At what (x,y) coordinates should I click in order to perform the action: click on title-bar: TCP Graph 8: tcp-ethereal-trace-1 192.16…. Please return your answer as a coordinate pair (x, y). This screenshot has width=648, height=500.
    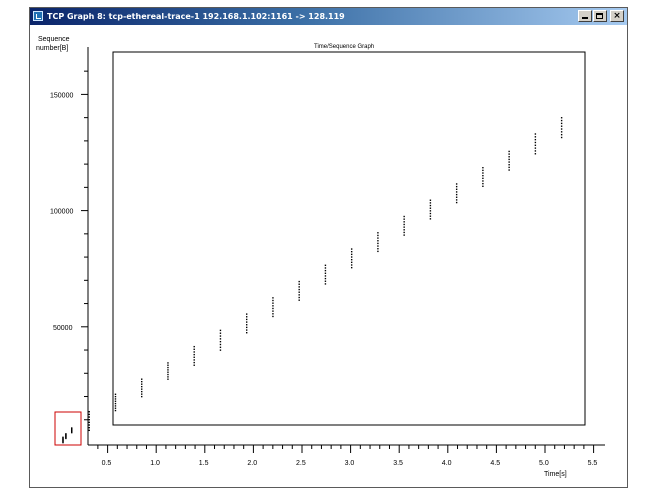
    Looking at the image, I should click on (328, 16).